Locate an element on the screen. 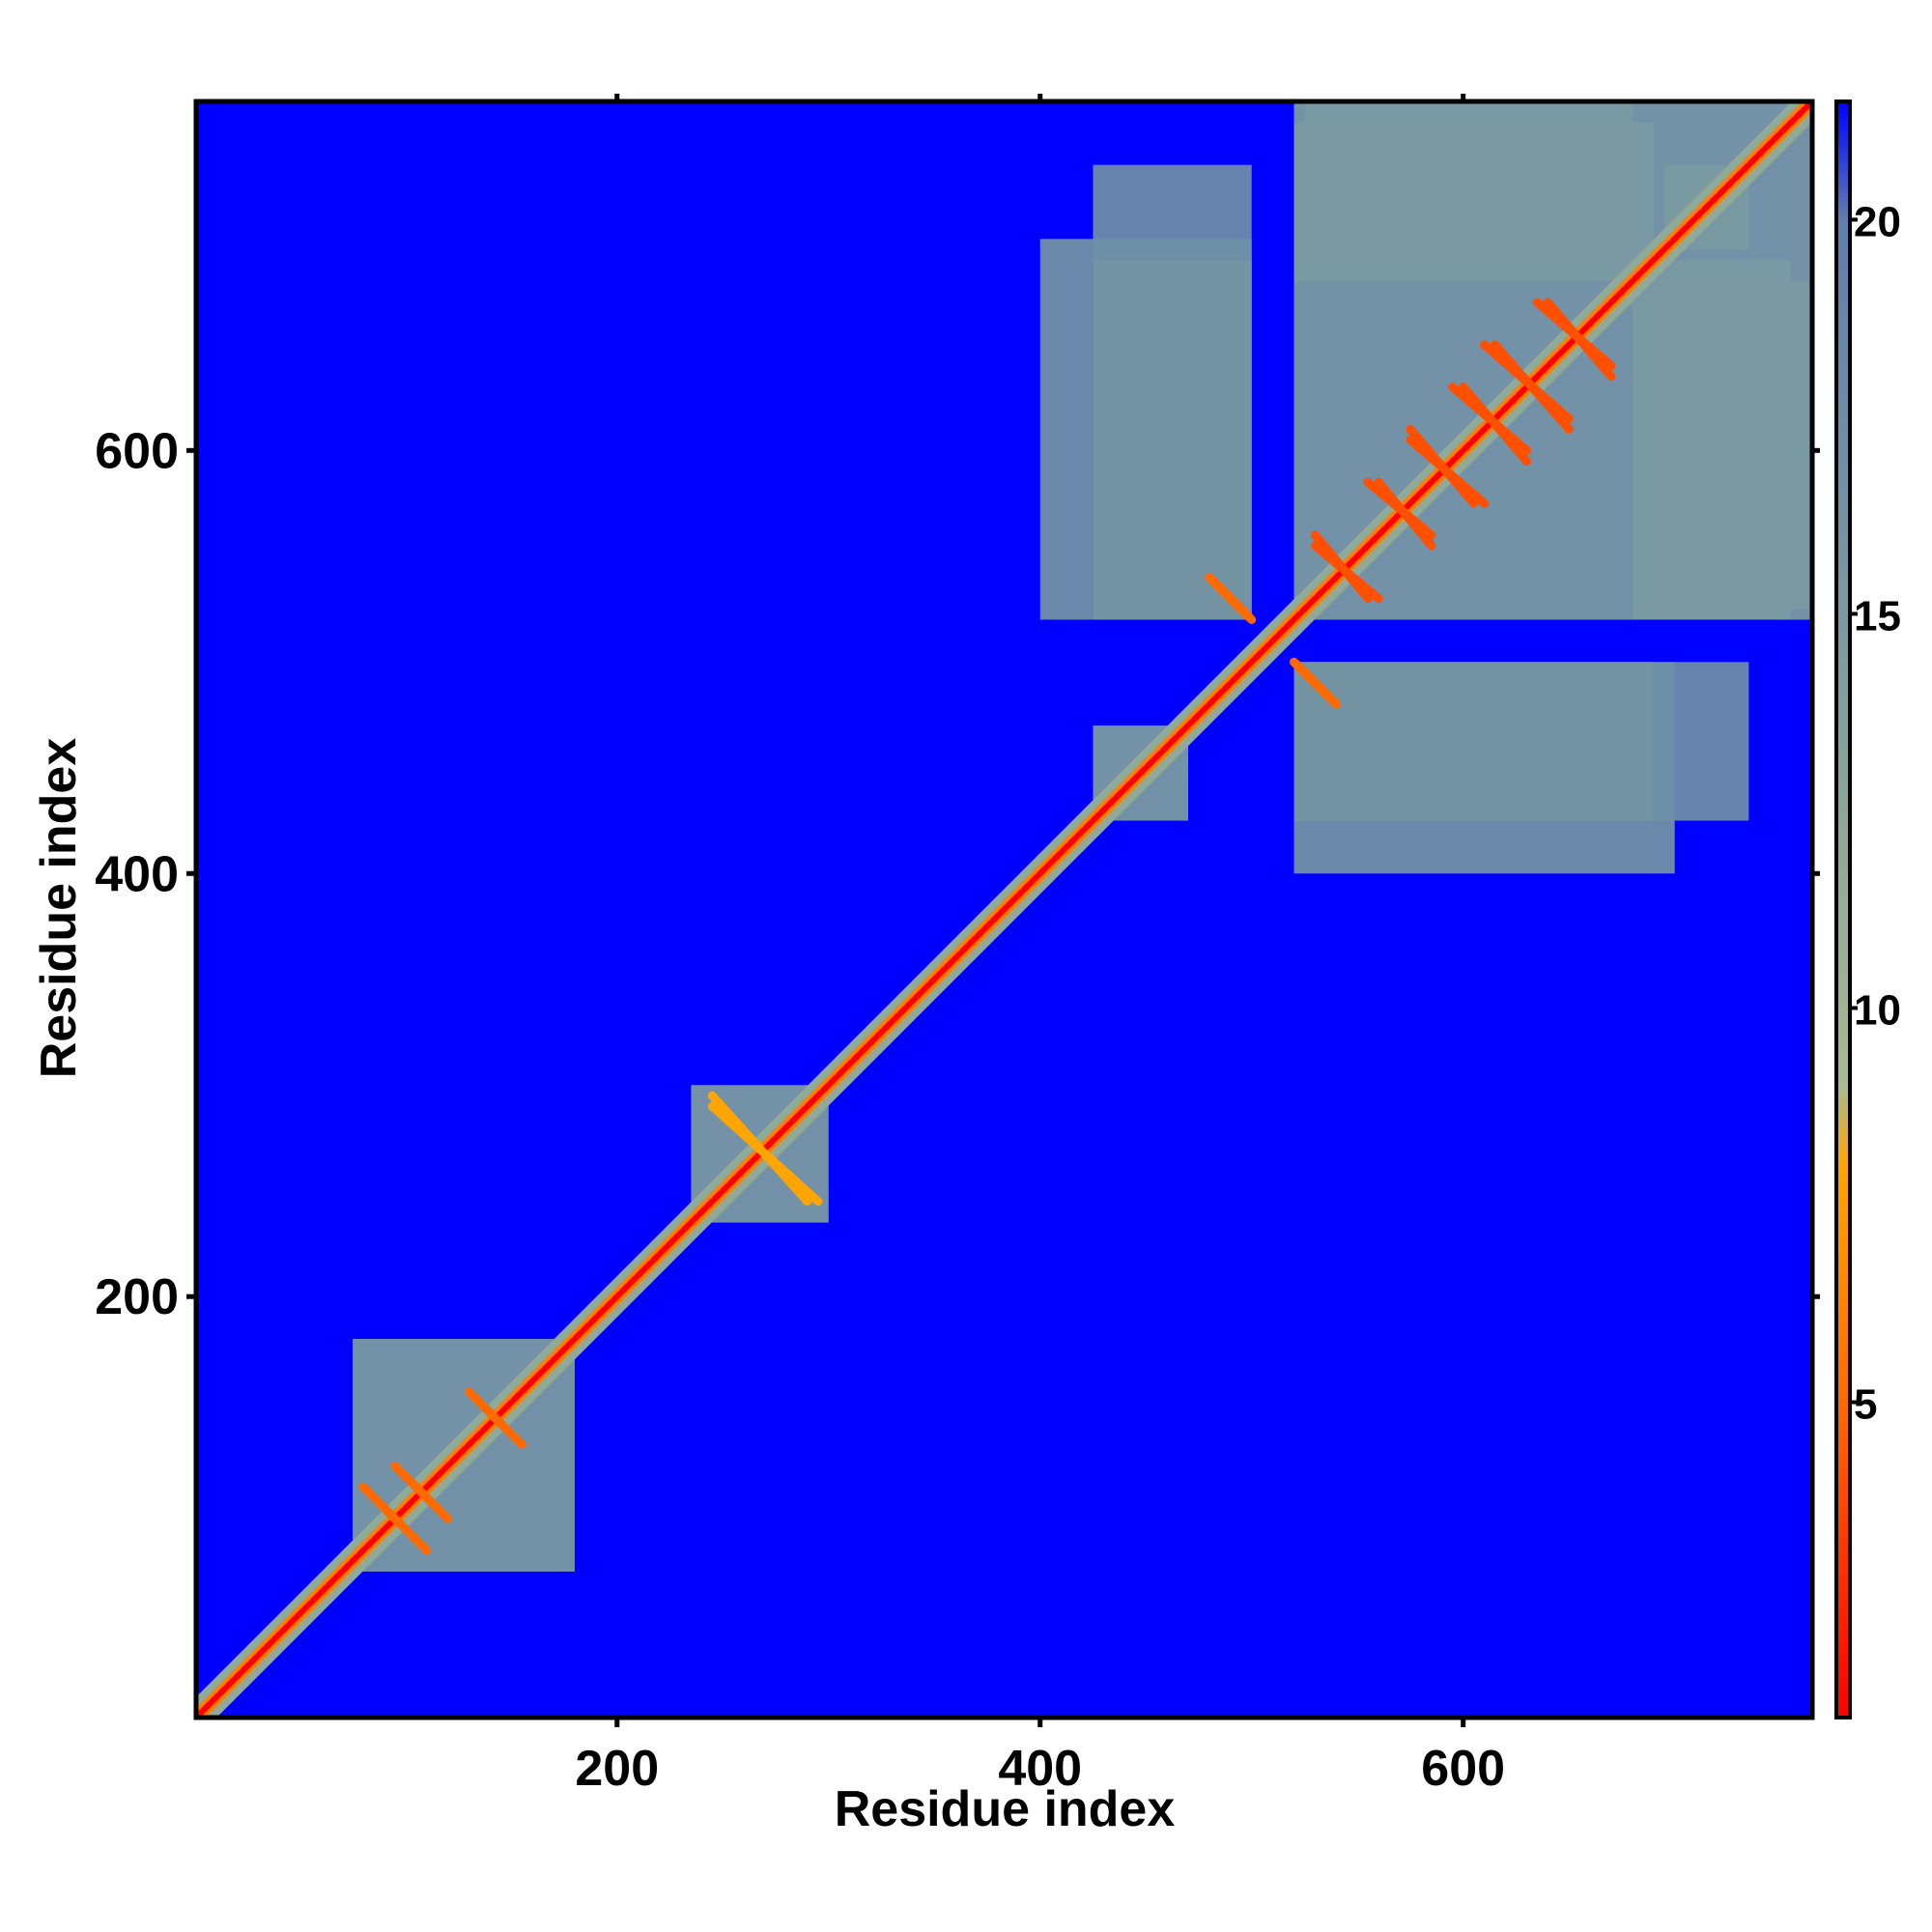  colorbar-frame is located at coordinates (1843, 909).